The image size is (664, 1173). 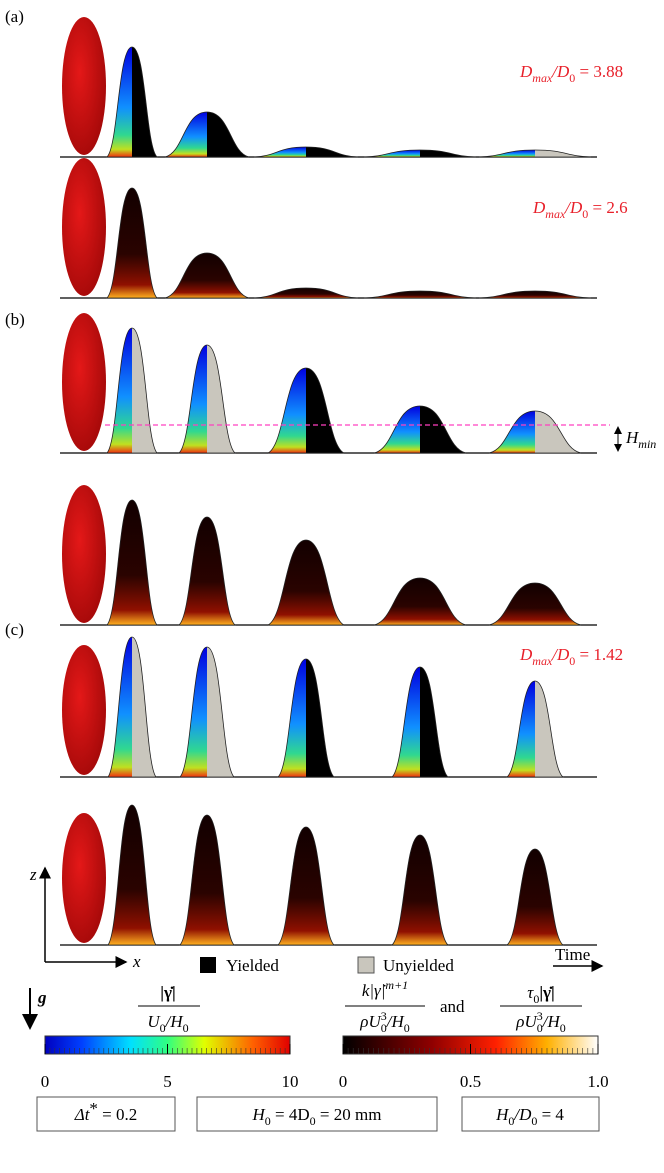 I want to click on t: = 0.2, so click(x=117, y=1114).